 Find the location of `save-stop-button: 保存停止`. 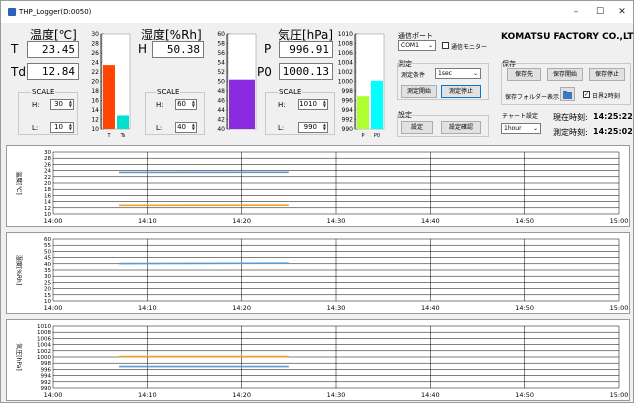

save-stop-button: 保存停止 is located at coordinates (607, 74).